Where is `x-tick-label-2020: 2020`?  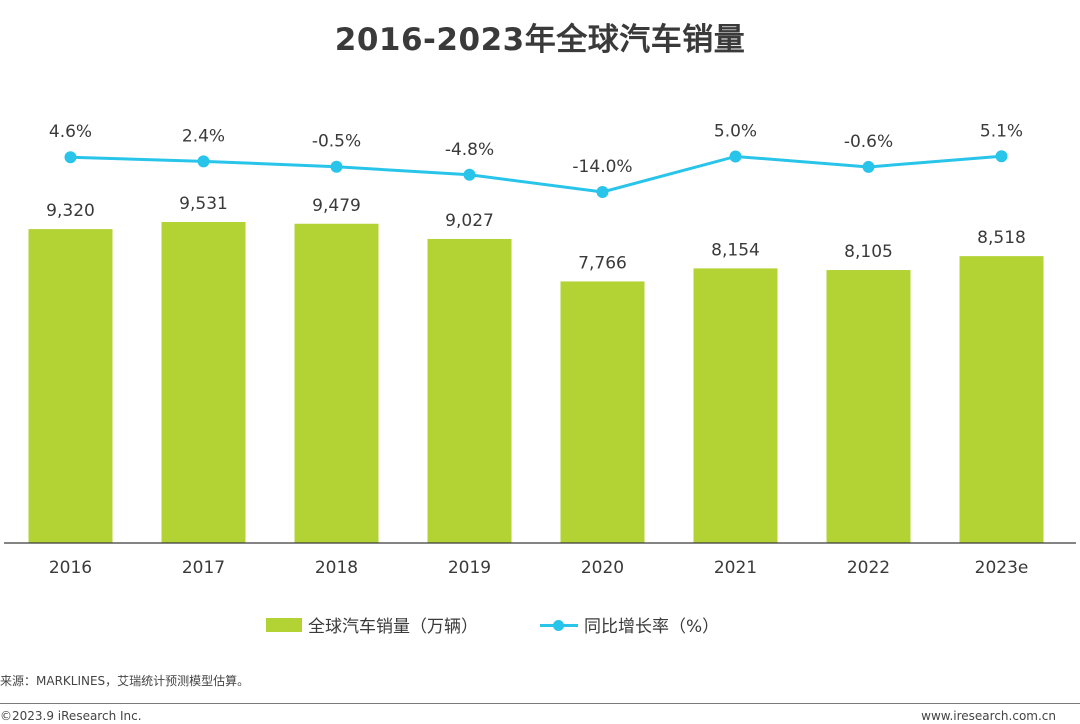
x-tick-label-2020: 2020 is located at coordinates (602, 568).